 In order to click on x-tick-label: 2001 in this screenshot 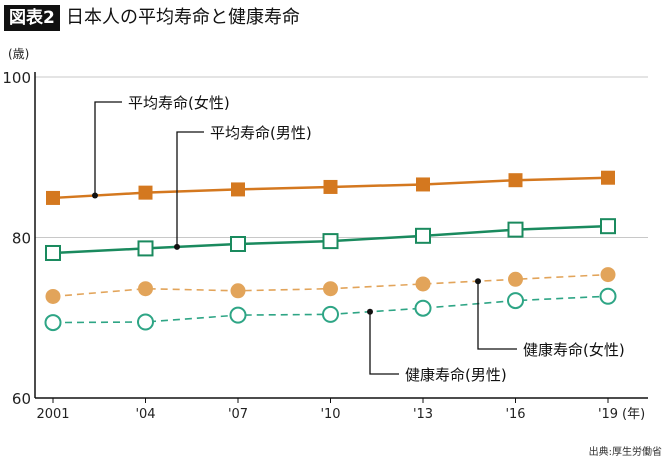, I will do `click(52, 414)`.